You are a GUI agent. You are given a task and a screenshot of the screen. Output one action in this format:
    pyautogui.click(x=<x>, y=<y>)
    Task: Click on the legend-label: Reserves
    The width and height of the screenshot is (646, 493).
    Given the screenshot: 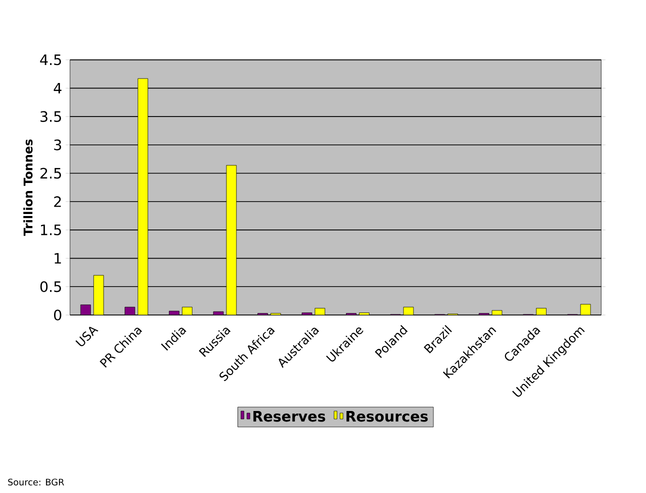 What is the action you would take?
    pyautogui.click(x=289, y=416)
    